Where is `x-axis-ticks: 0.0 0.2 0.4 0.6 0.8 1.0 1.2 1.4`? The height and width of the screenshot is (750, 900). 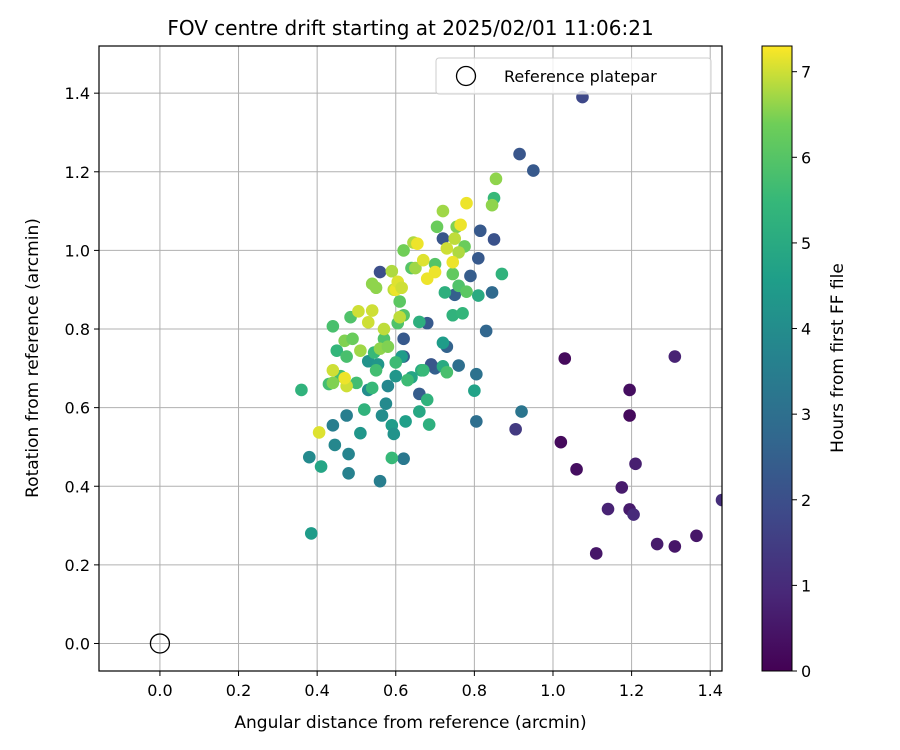 x-axis-ticks: 0.0 0.2 0.4 0.6 0.8 1.0 1.2 1.4 is located at coordinates (435, 685).